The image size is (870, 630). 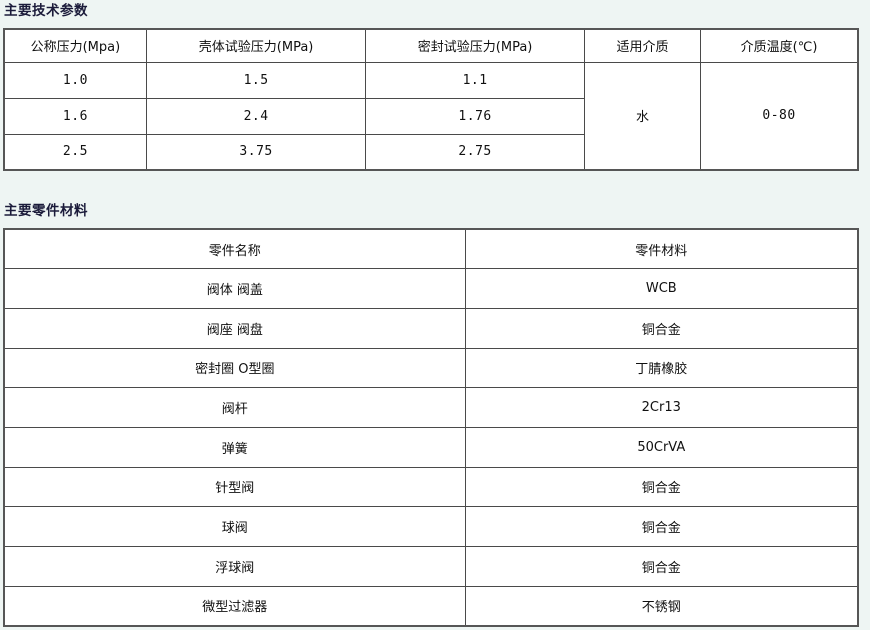 I want to click on column-header-part-name: 零件名称, so click(x=234, y=249).